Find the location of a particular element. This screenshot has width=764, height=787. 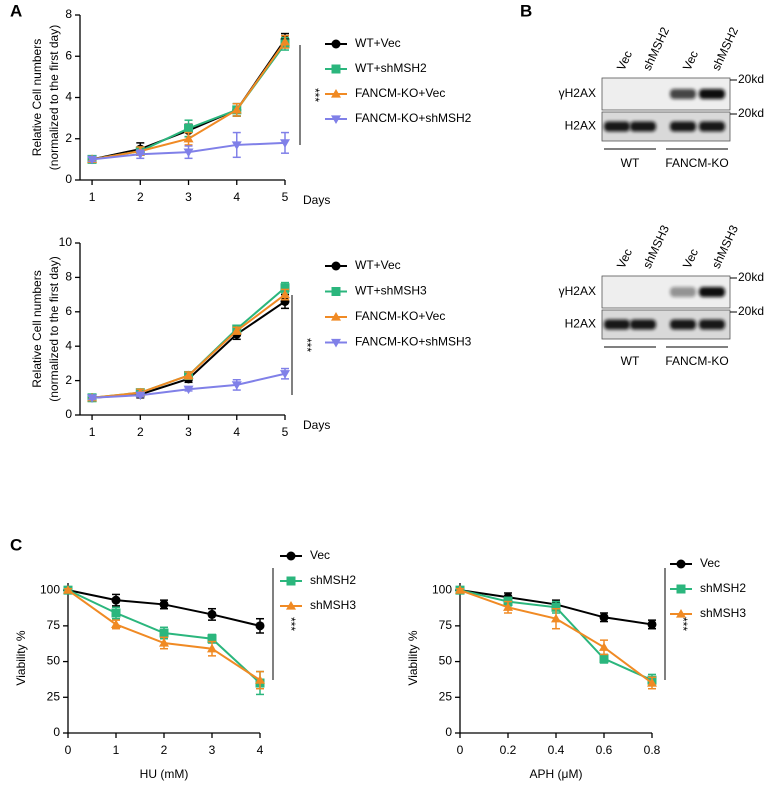

y-axis-label: (normalized to the first day) is located at coordinates (54, 328).